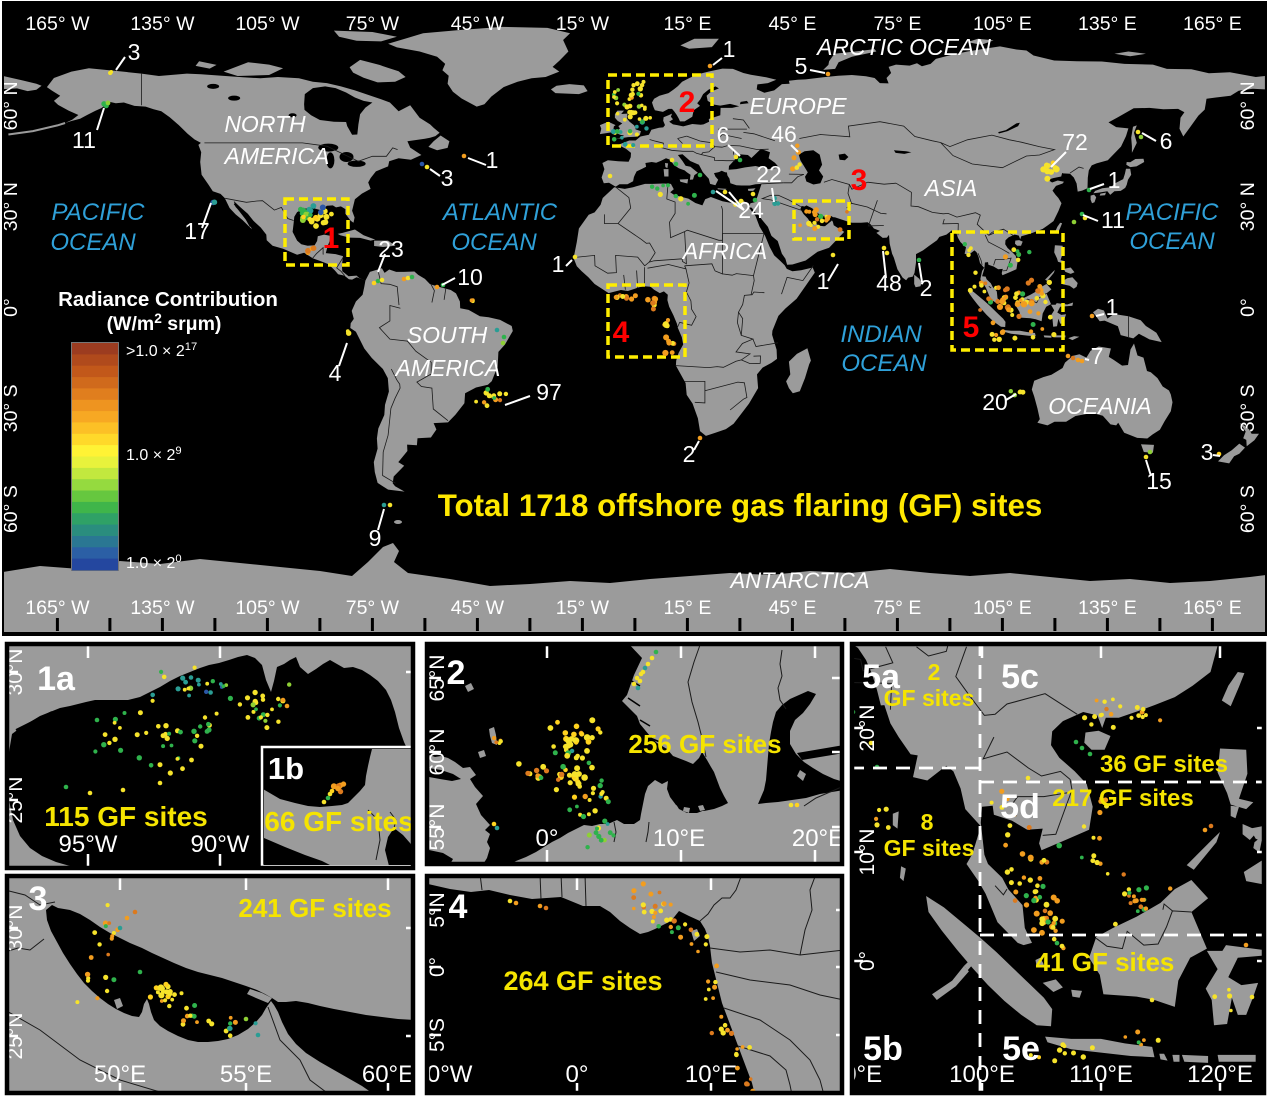  Describe the element at coordinates (1020, 677) in the screenshot. I see `svg-text: 5c` at that location.